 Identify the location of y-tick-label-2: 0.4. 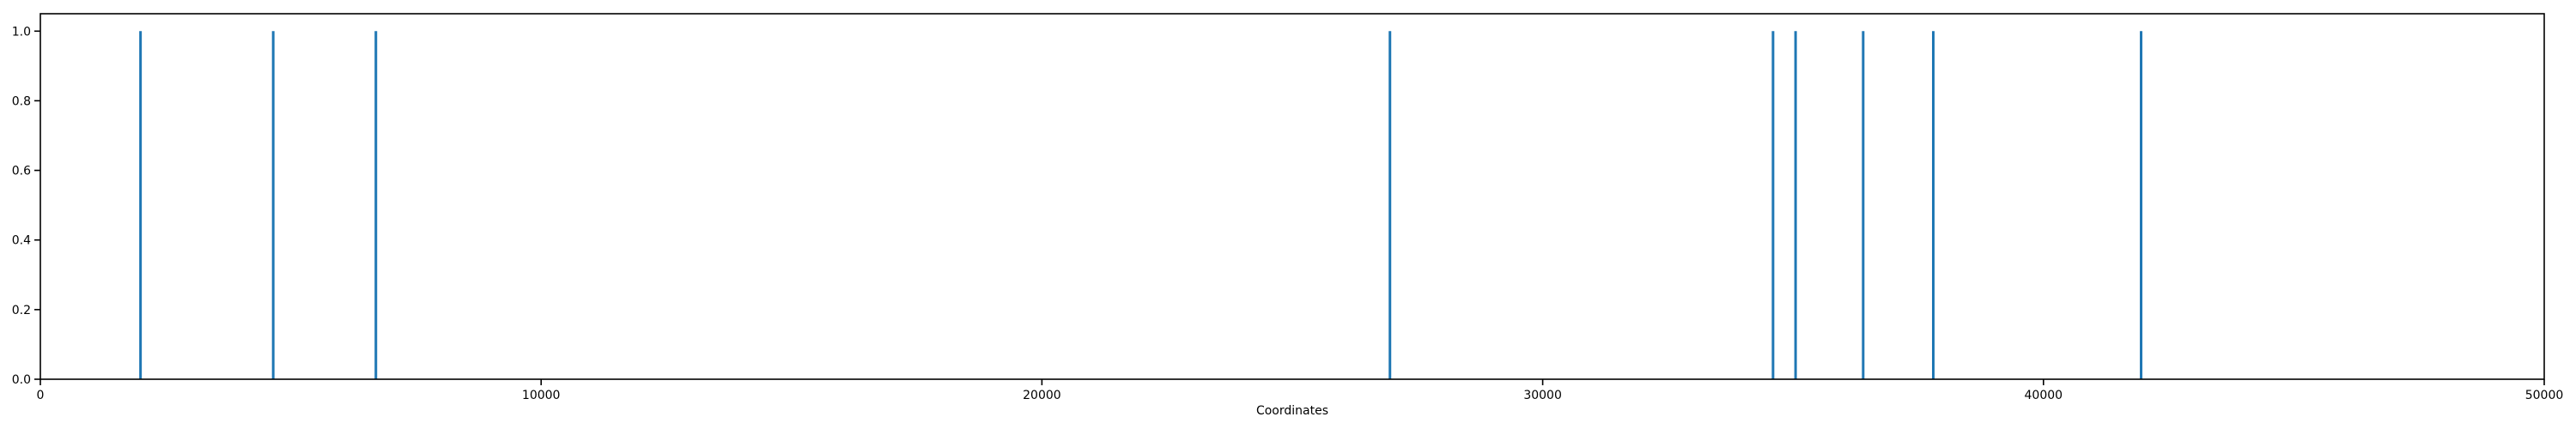
(21, 241).